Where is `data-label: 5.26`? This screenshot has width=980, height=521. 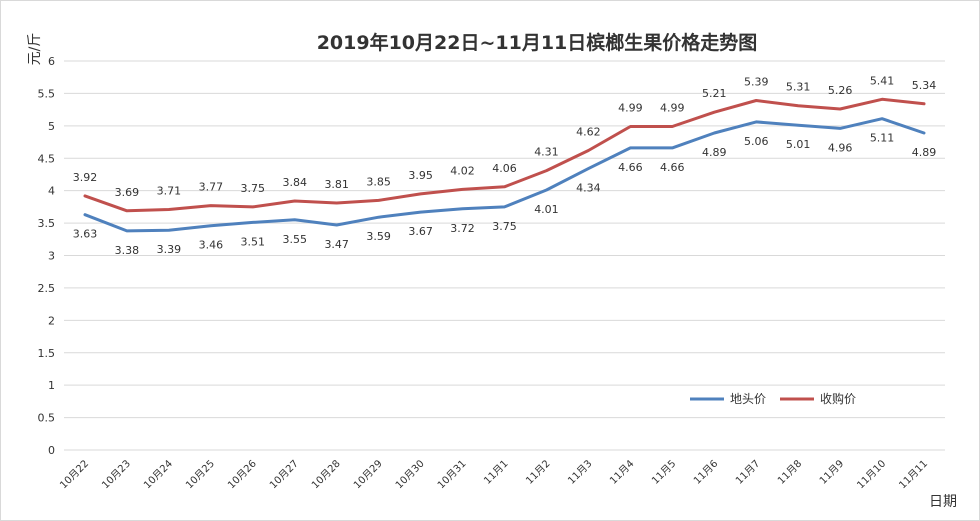 data-label: 5.26 is located at coordinates (840, 90).